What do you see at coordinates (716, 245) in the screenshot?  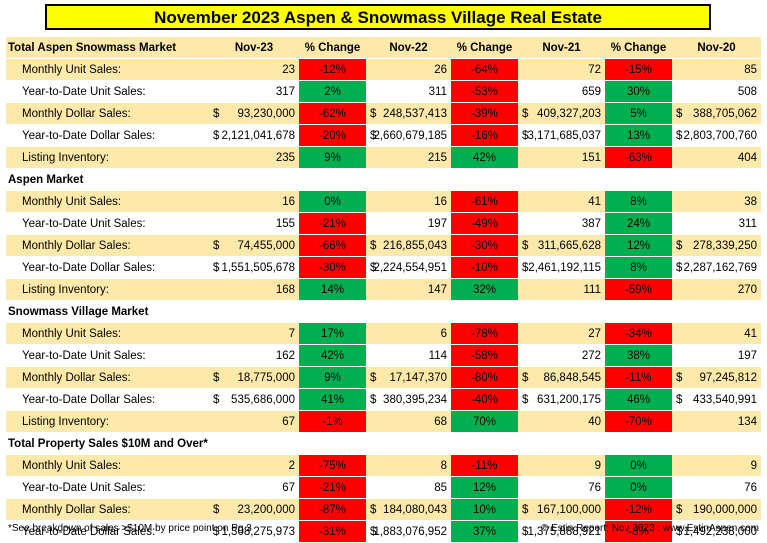 I see `value-cell: $278,339,250` at bounding box center [716, 245].